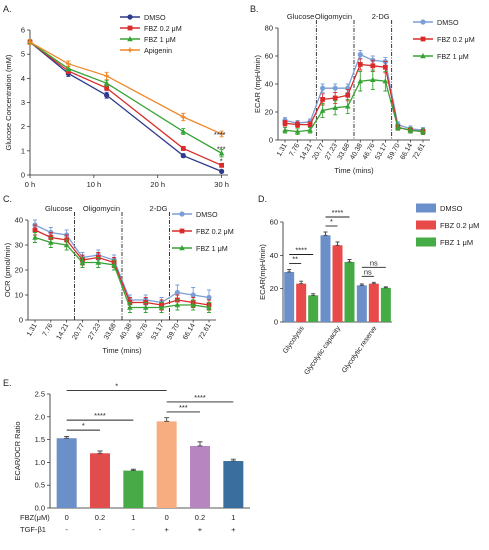 The image size is (489, 550). Describe the element at coordinates (94, 184) in the screenshot. I see `x-tick-label: 10 h` at that location.